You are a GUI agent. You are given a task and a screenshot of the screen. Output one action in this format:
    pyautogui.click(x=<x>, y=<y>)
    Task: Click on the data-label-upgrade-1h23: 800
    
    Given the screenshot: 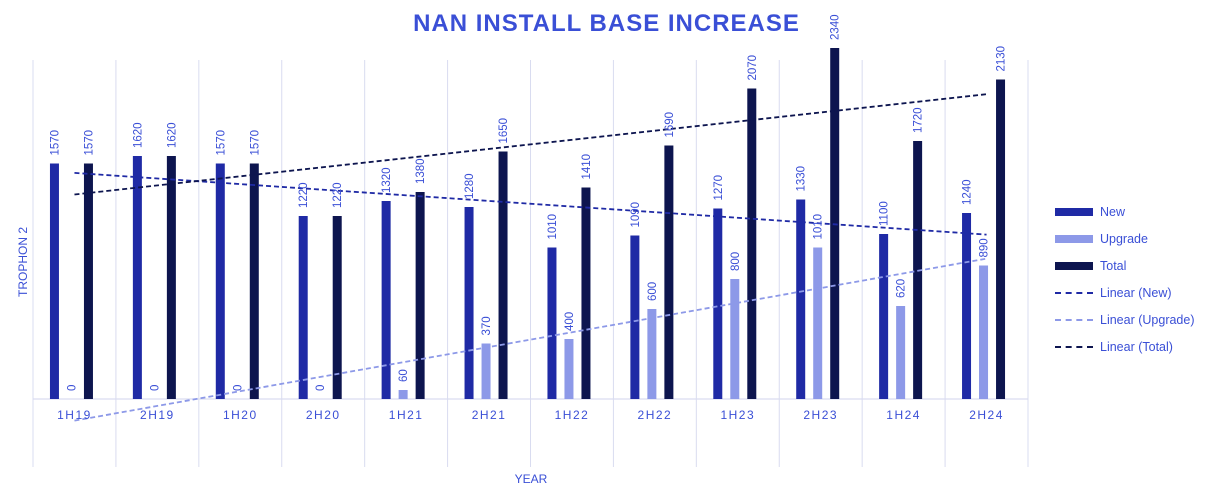 What is the action you would take?
    pyautogui.click(x=736, y=261)
    